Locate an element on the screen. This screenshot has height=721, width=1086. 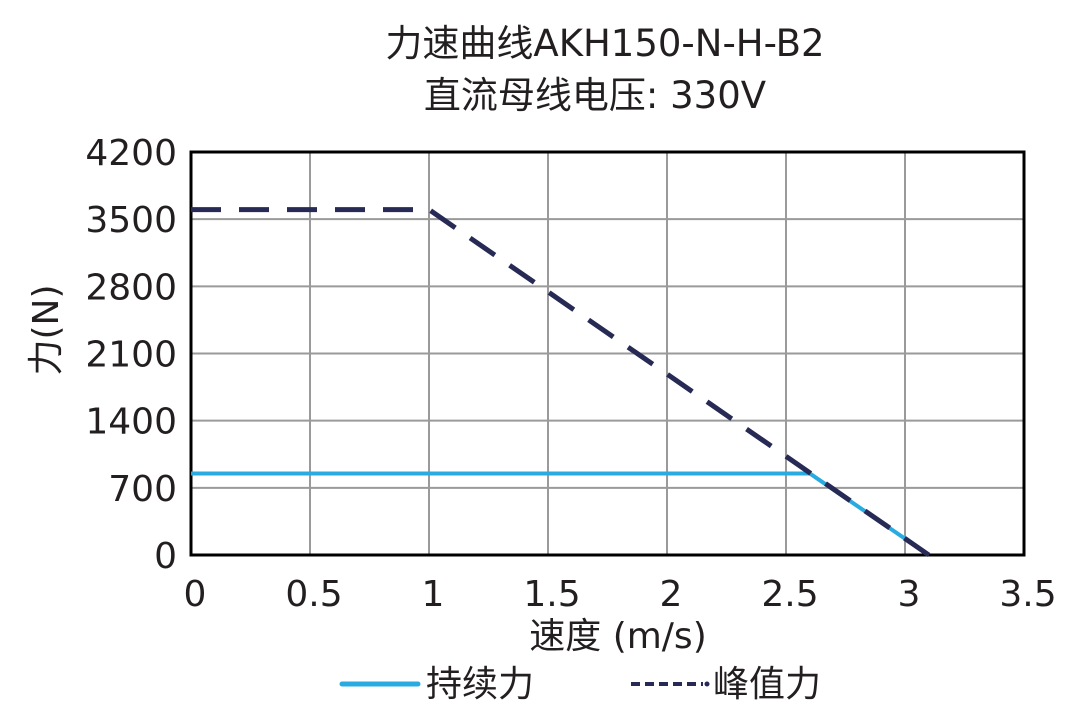
chart-subtitle: 直流母线电压: 330V is located at coordinates (595, 95).